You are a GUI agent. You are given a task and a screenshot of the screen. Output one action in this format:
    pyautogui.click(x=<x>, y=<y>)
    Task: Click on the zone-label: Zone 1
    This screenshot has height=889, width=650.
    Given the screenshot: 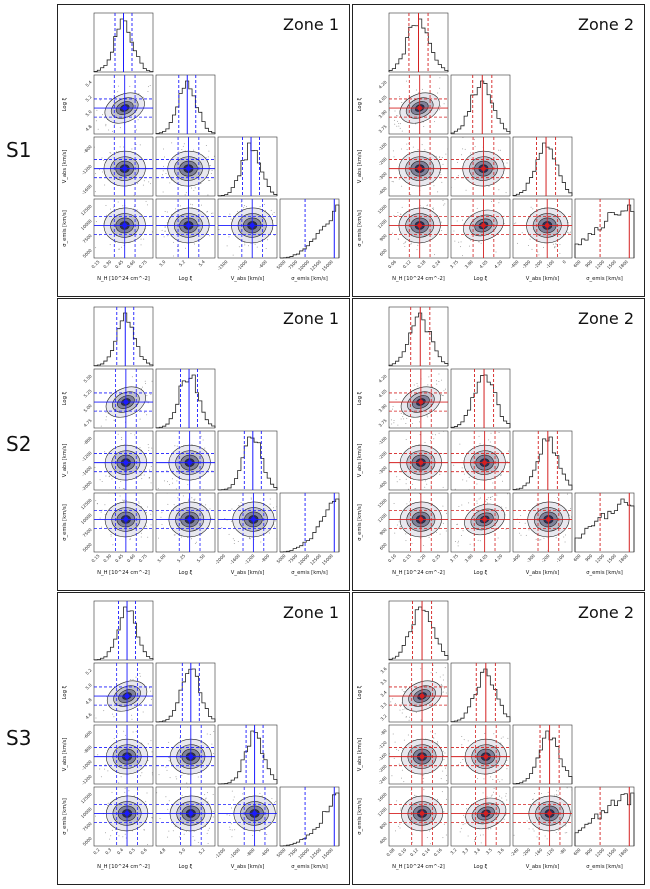 What is the action you would take?
    pyautogui.click(x=311, y=24)
    